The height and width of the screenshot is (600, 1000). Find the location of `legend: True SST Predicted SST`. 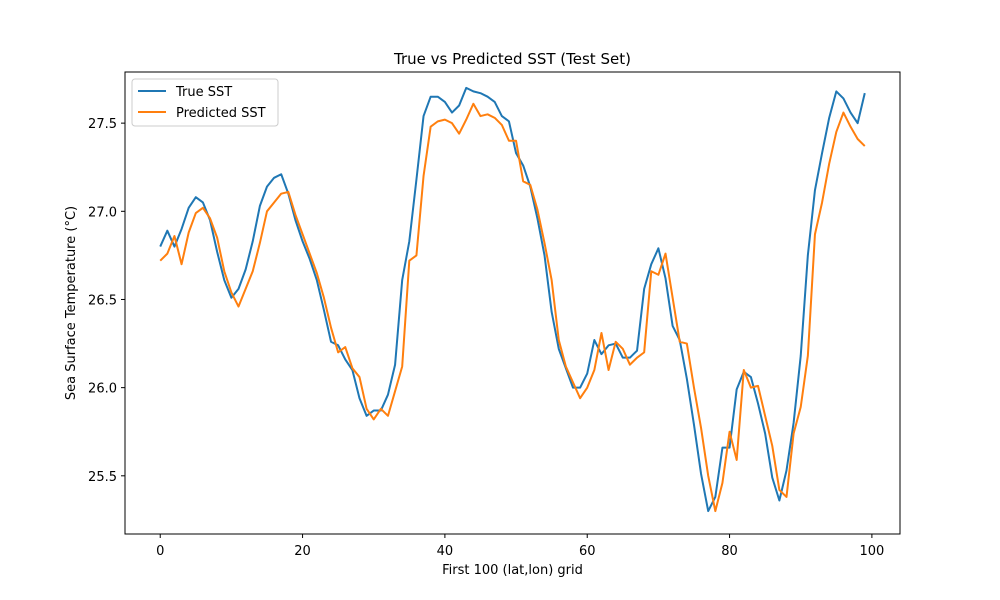

legend: True SST Predicted SST is located at coordinates (205, 102).